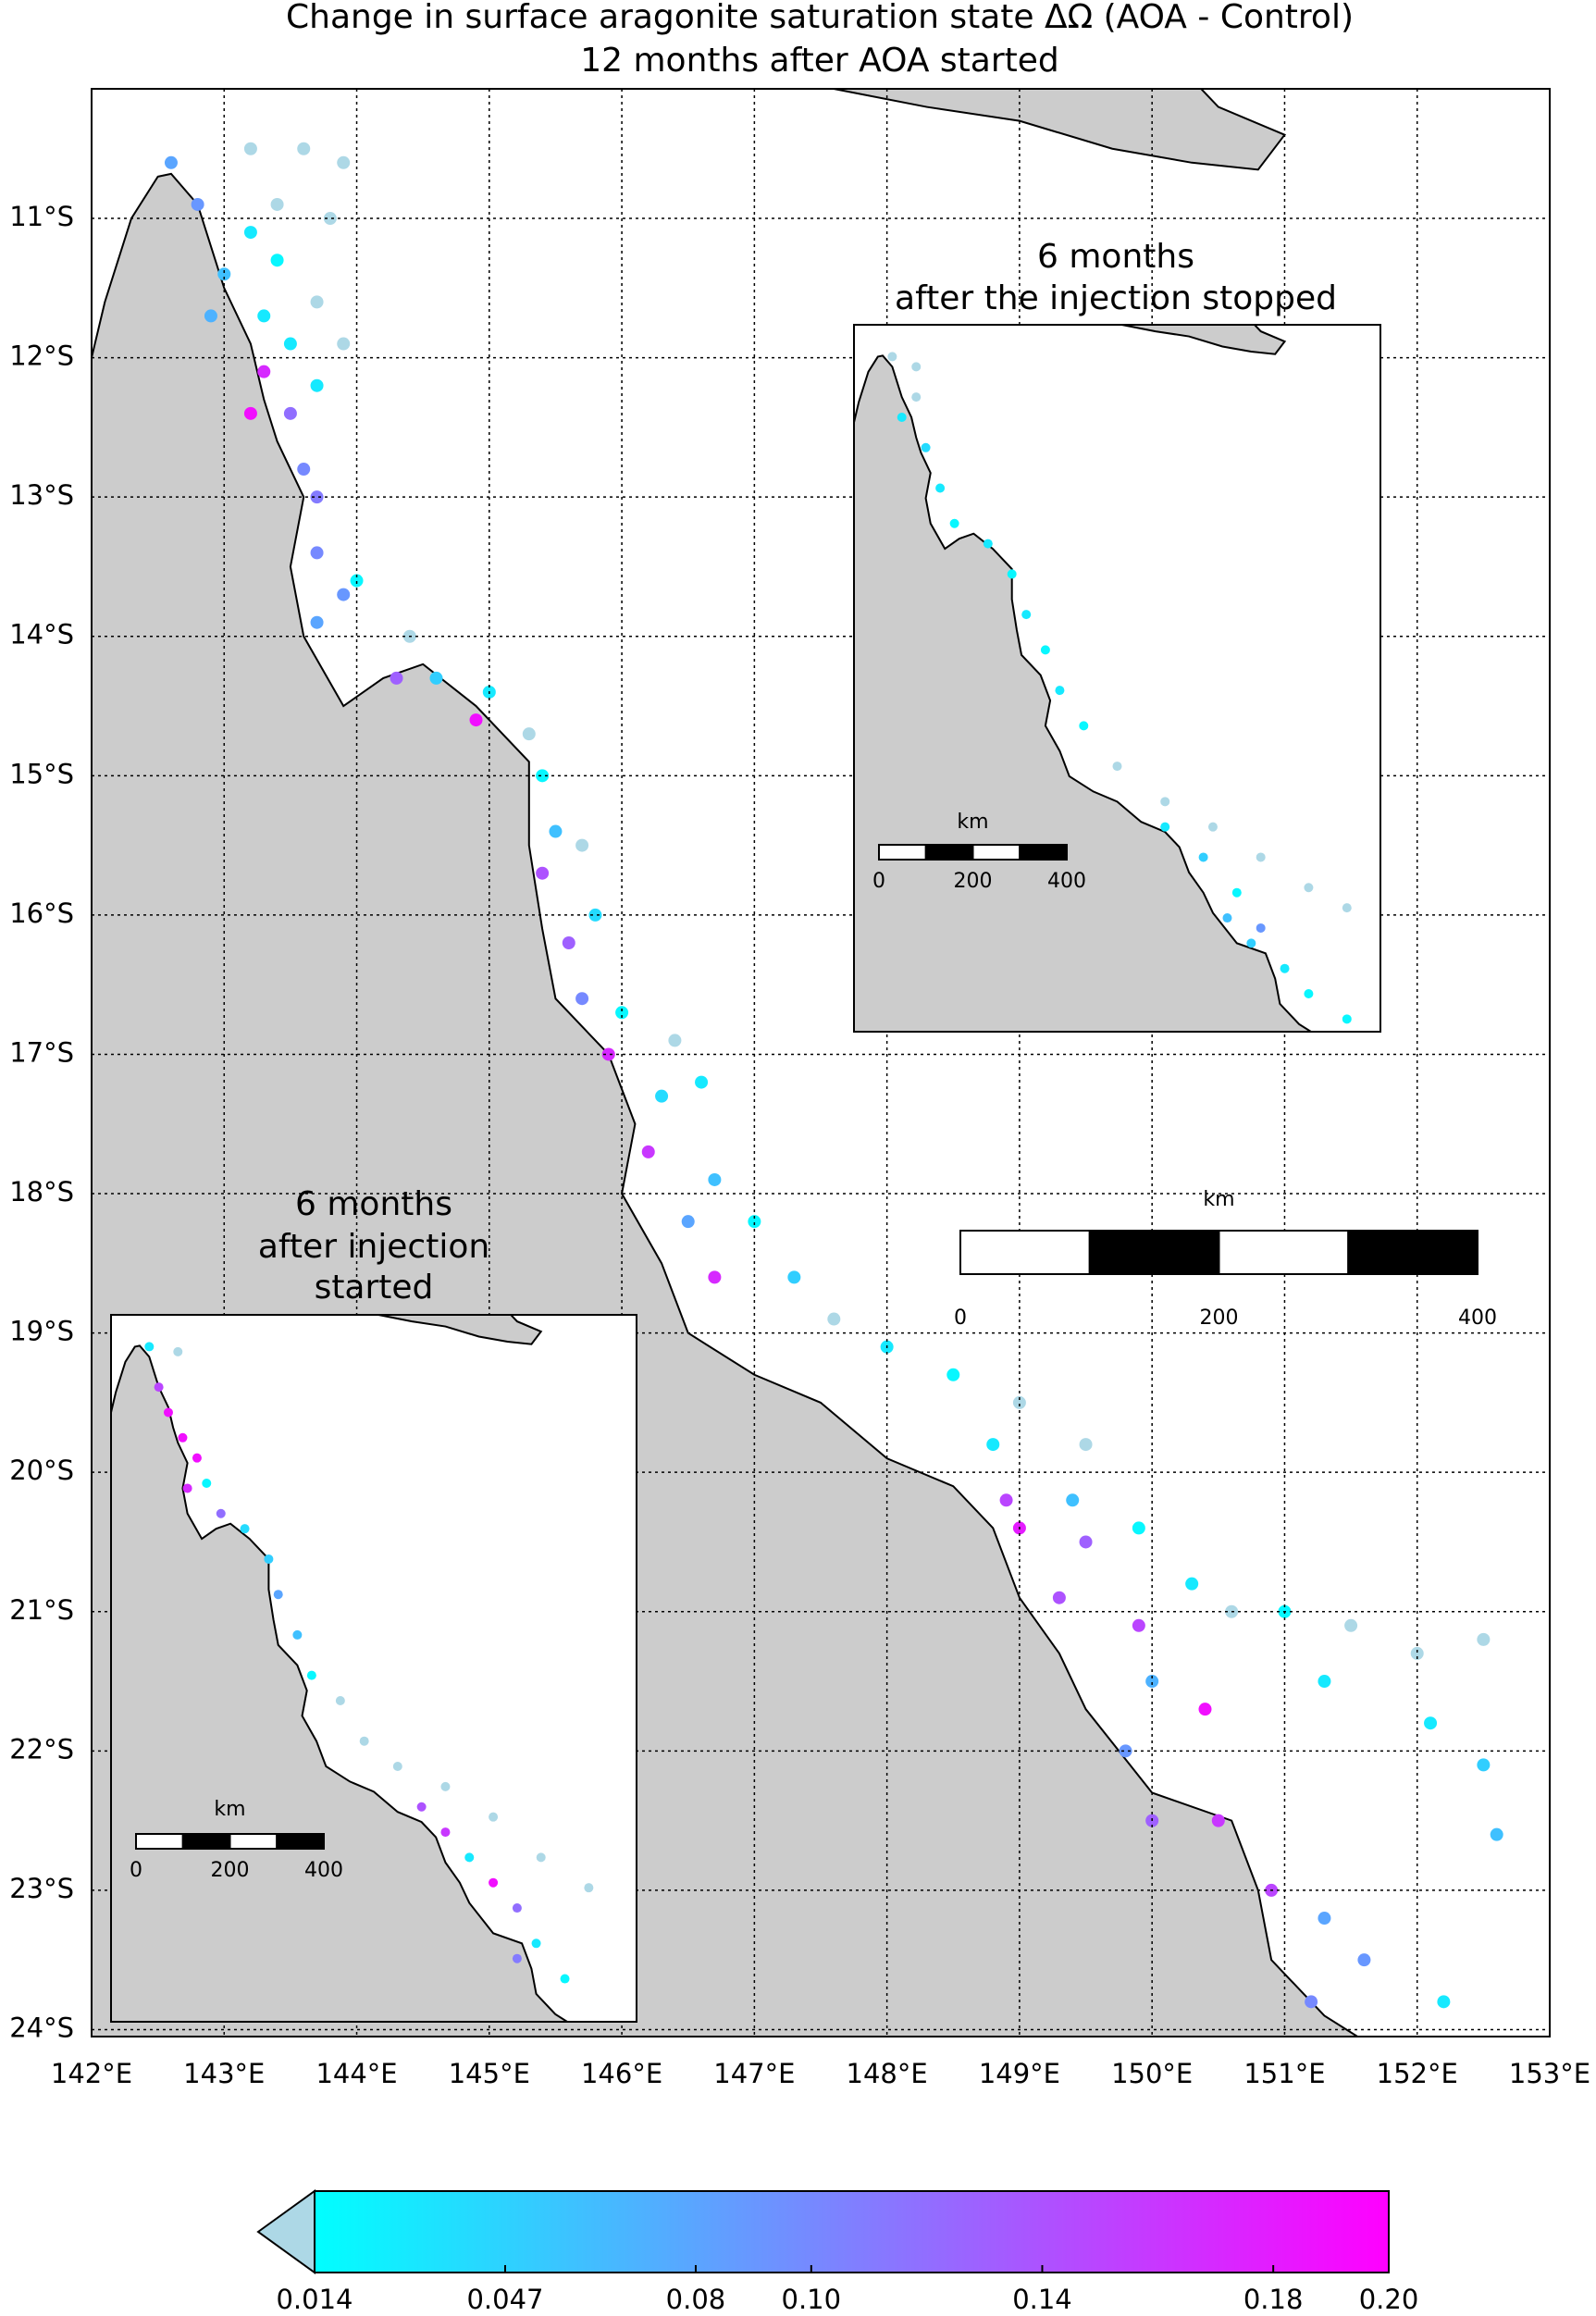  What do you see at coordinates (42, 495) in the screenshot?
I see `y-tick-label: 13°S` at bounding box center [42, 495].